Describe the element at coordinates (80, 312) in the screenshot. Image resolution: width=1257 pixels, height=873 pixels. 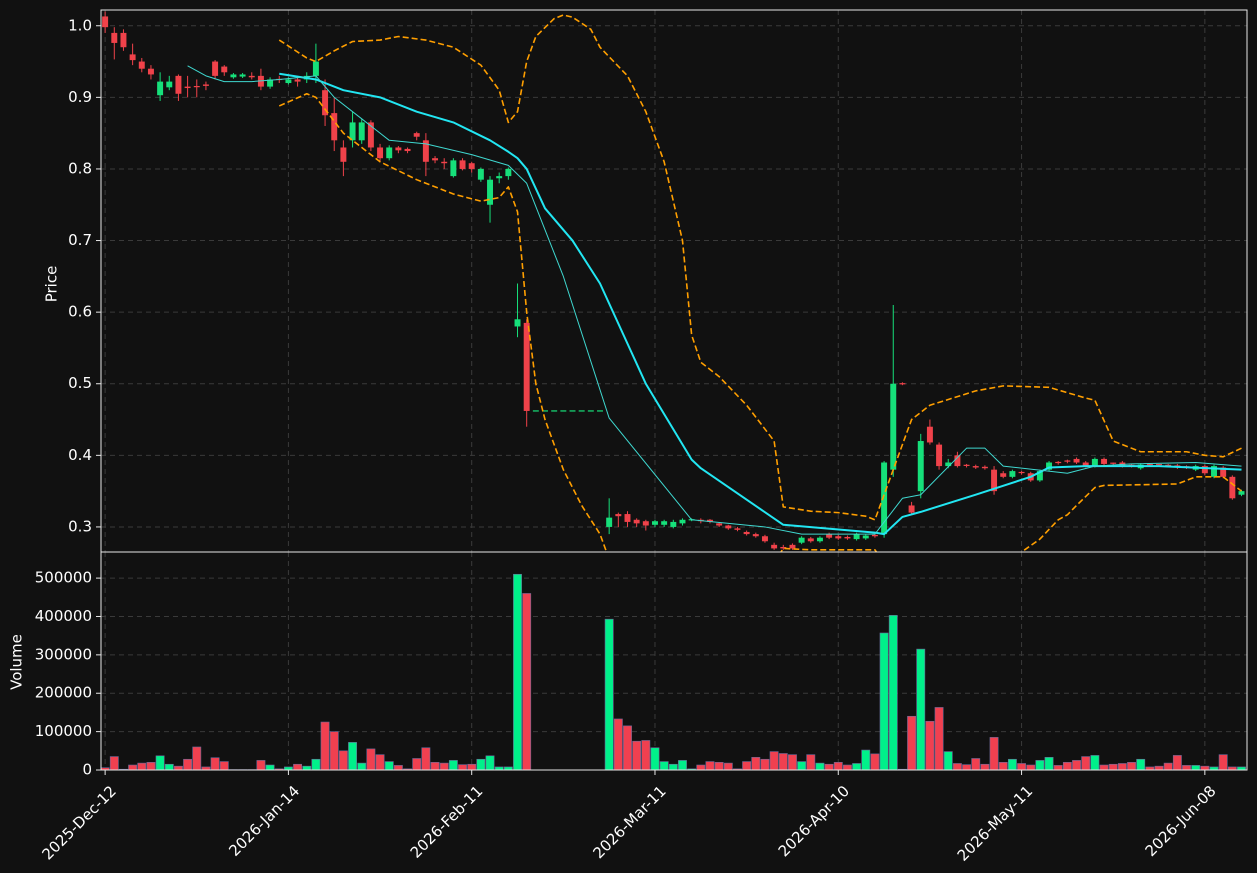
I see `y-tick-label: 0.6` at that location.